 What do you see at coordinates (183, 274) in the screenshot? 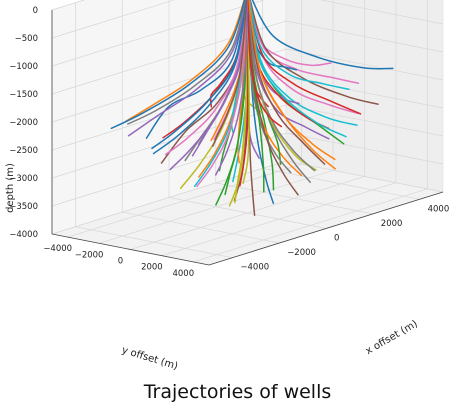
I see `y-tick-label-4: 4000` at bounding box center [183, 274].